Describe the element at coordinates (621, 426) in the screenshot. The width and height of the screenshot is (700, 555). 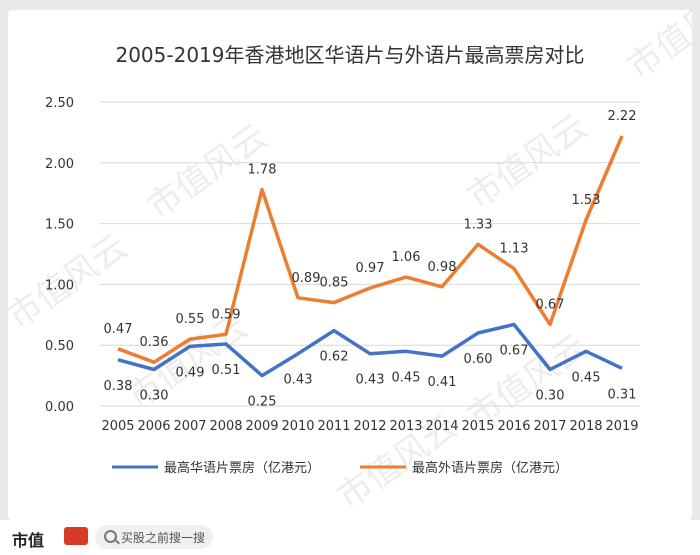
I see `x-tick-label: 2019` at that location.